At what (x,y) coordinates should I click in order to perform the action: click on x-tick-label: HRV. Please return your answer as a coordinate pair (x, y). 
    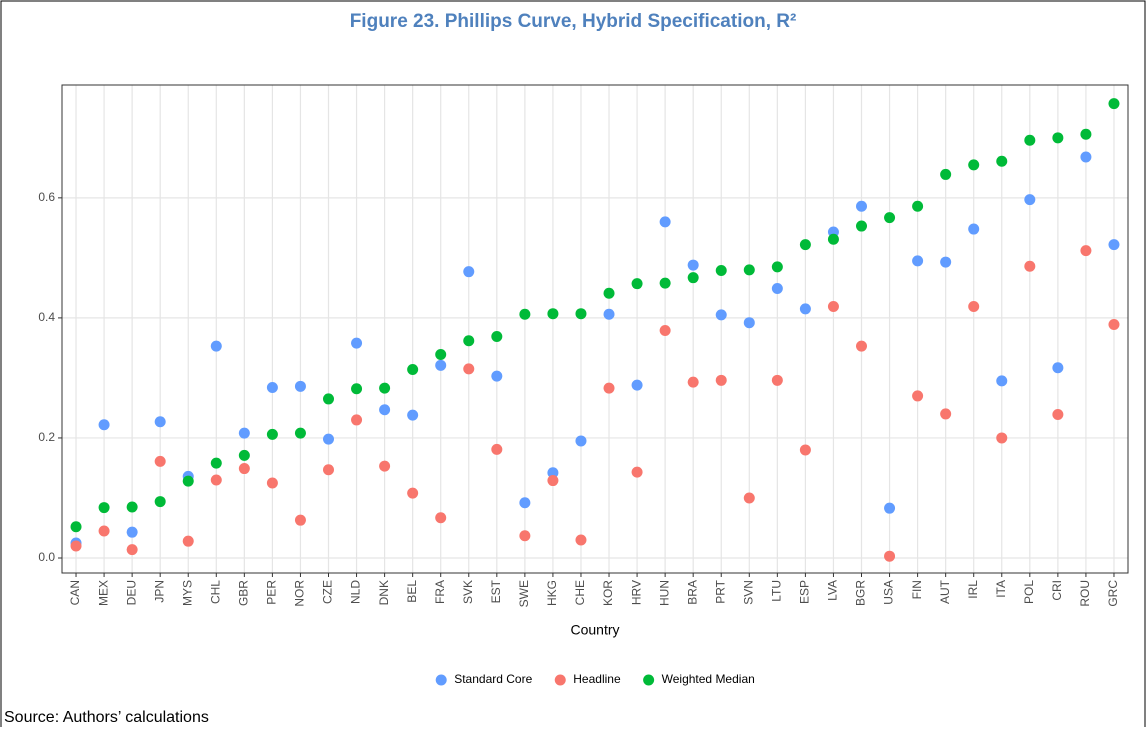
    Looking at the image, I should click on (636, 592).